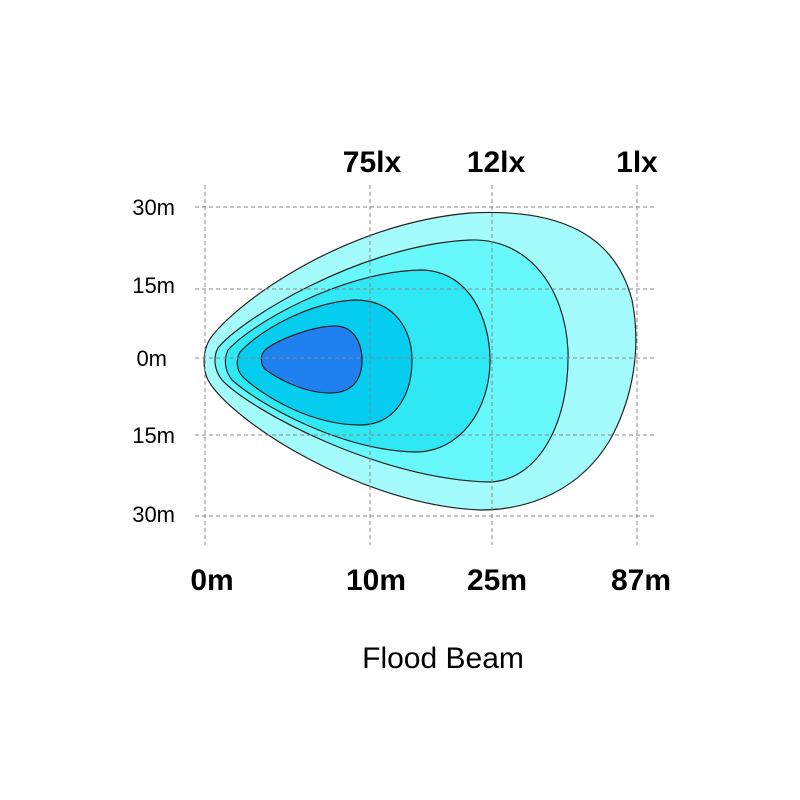  I want to click on x-label: 87m, so click(641, 580).